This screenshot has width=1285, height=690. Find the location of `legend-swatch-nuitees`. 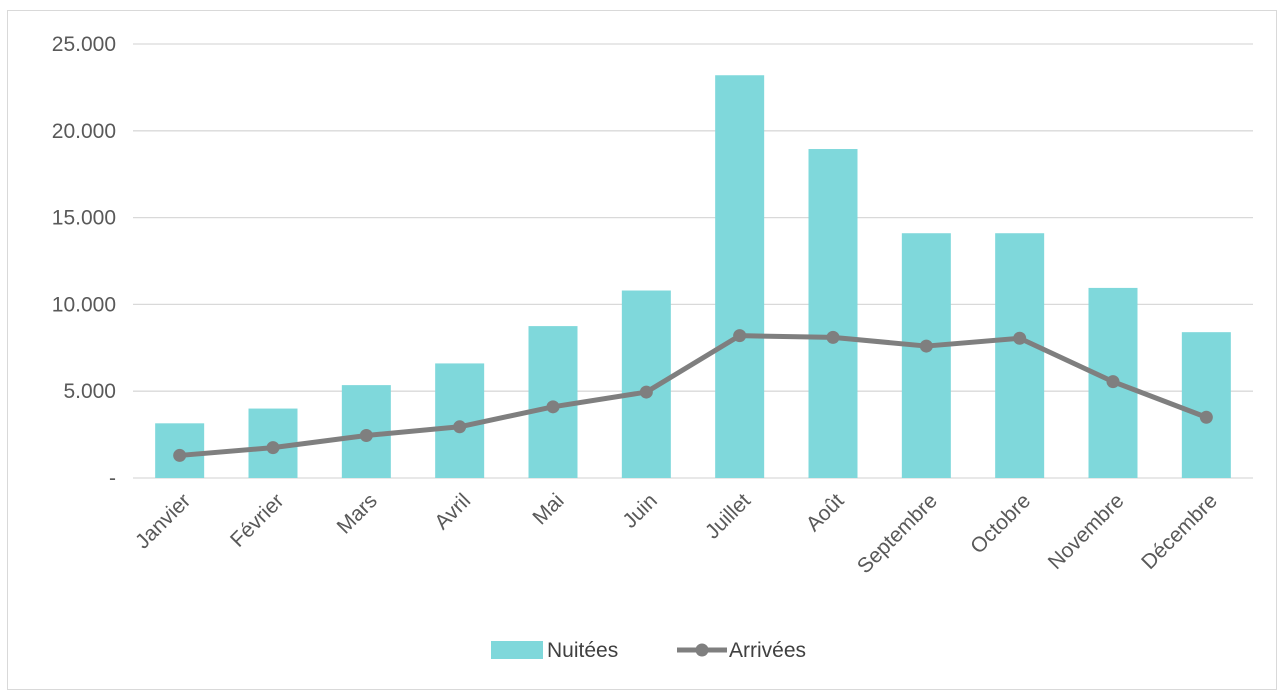

legend-swatch-nuitees is located at coordinates (517, 650).